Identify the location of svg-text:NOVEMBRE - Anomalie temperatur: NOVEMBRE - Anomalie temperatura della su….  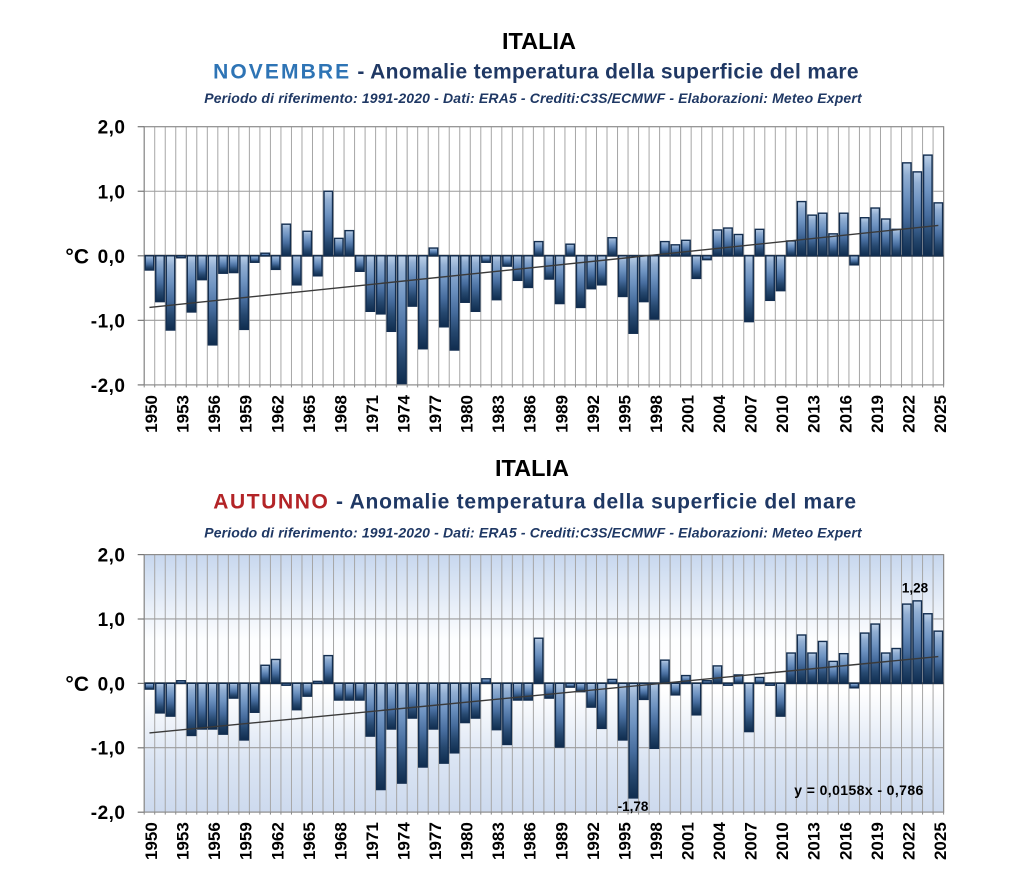
(536, 72).